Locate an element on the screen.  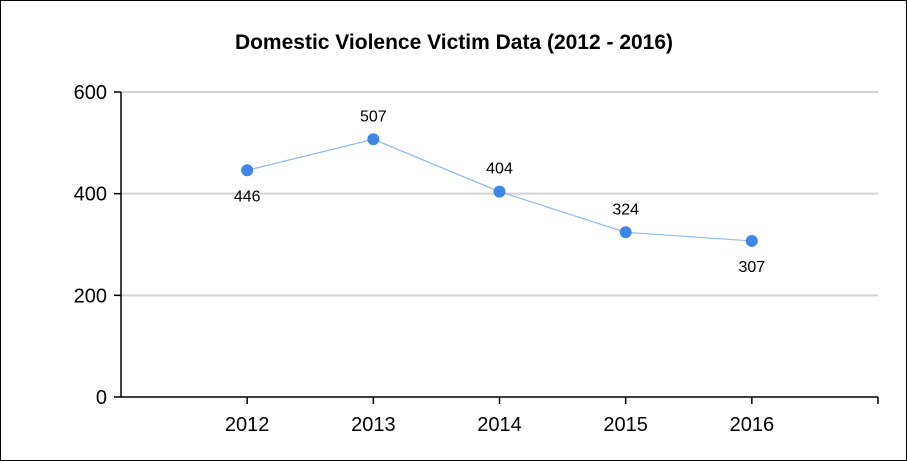
x-tick-label-2015: 2015 is located at coordinates (625, 425).